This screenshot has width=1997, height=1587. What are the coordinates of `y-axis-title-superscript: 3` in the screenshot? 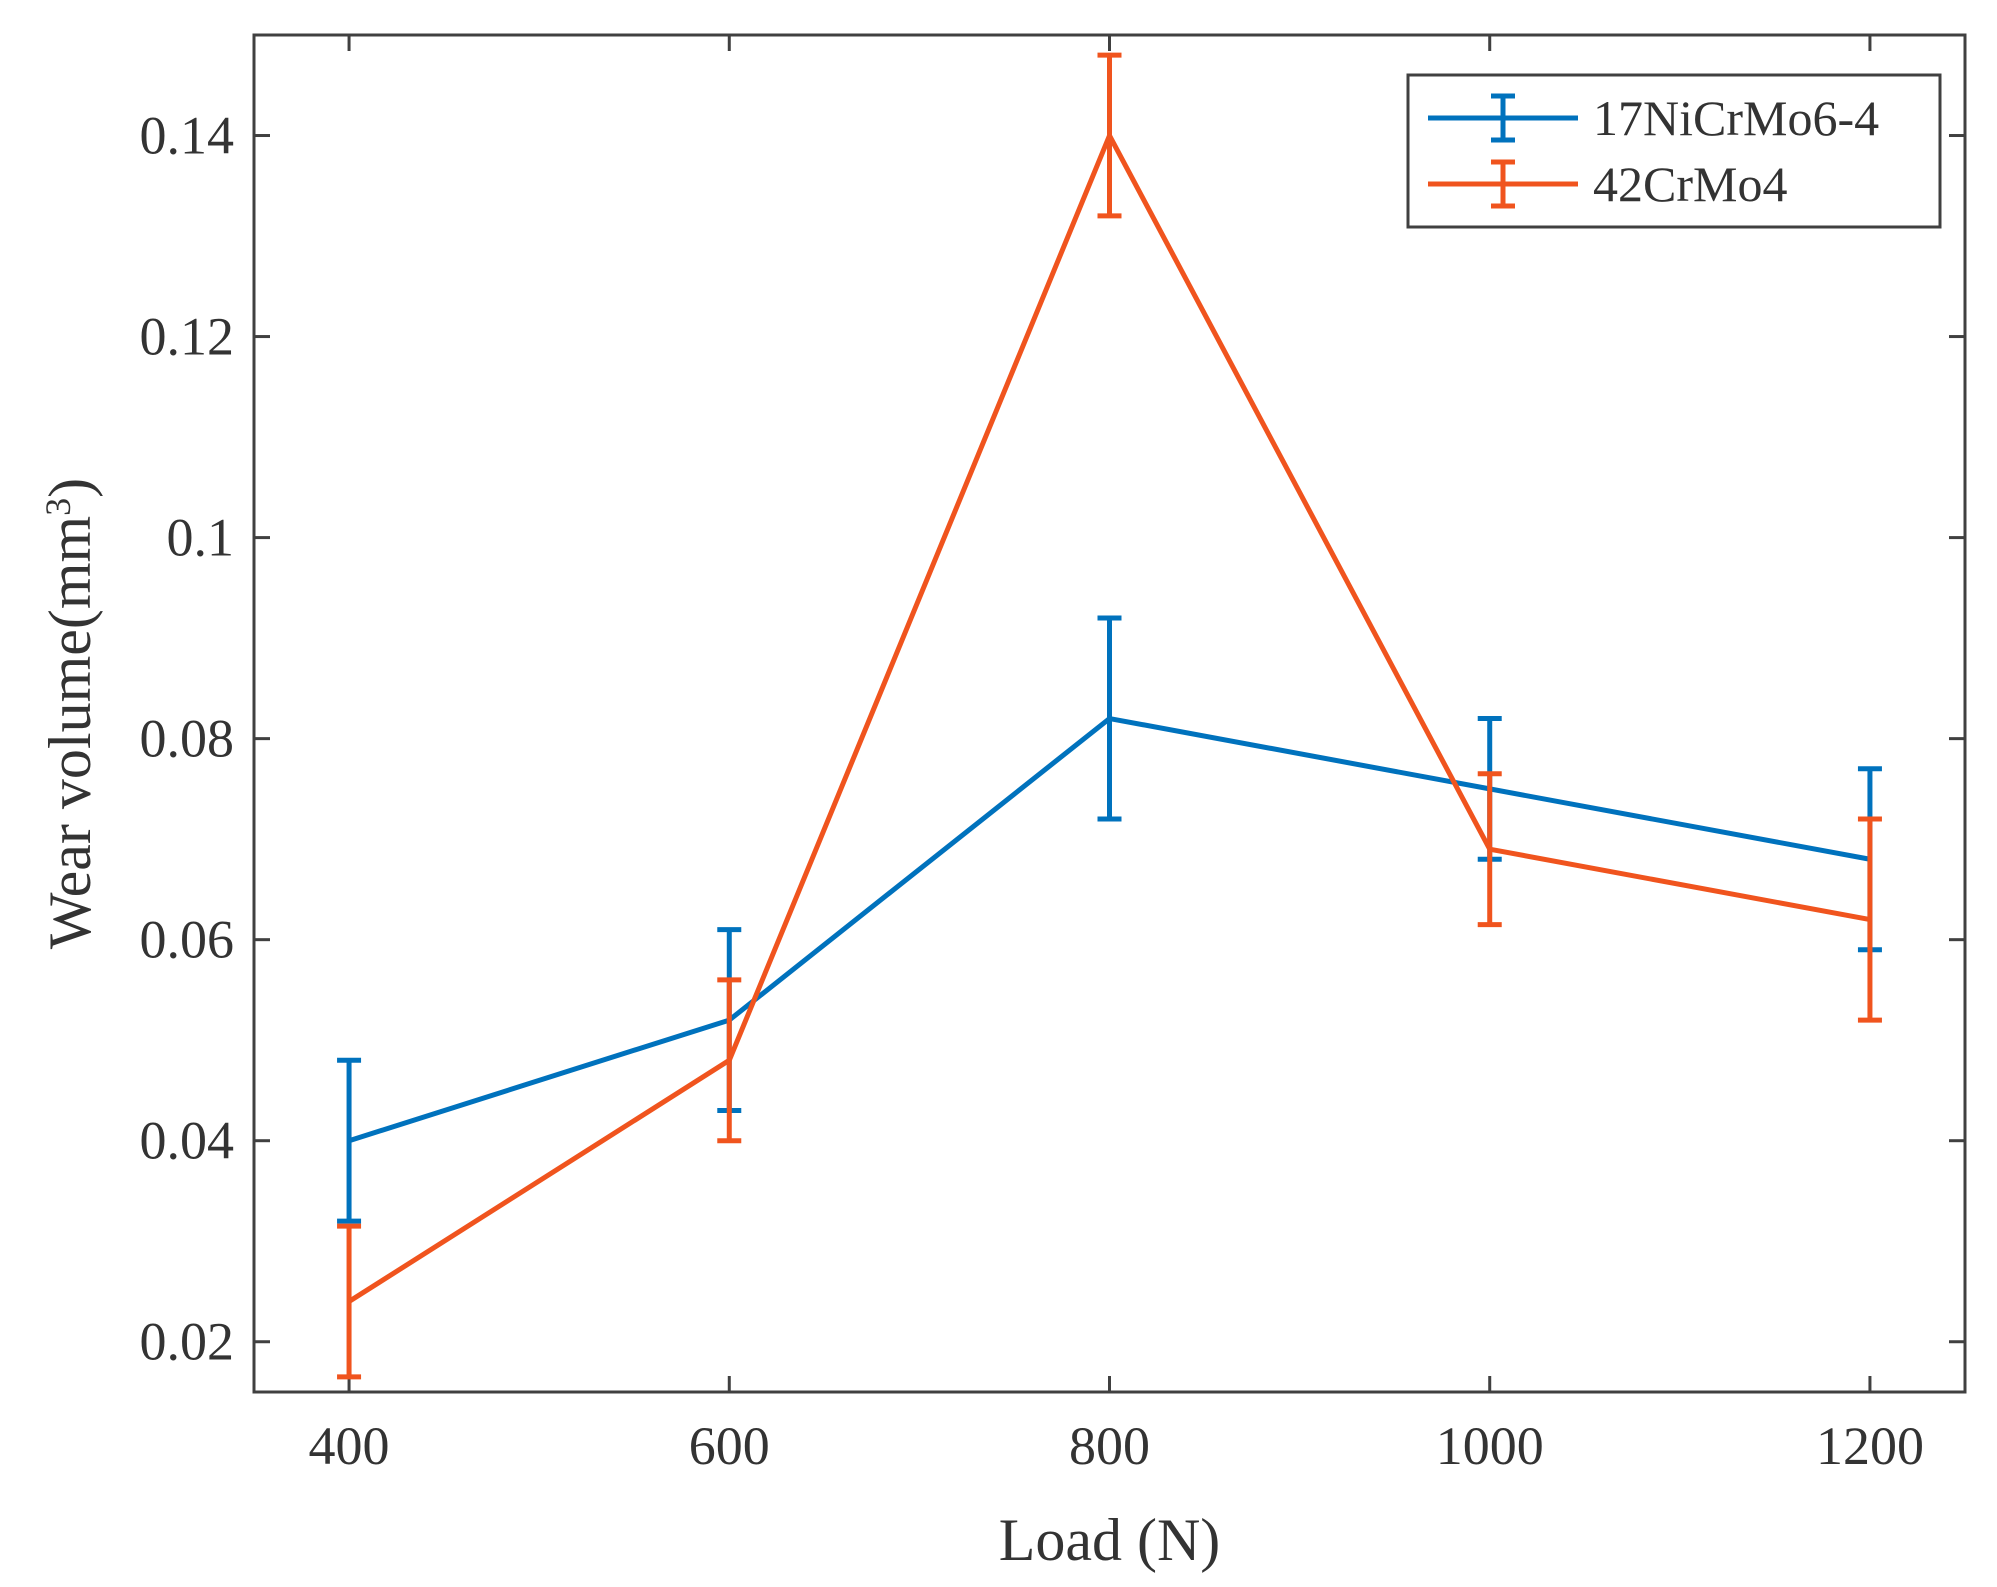 It's located at (58, 507).